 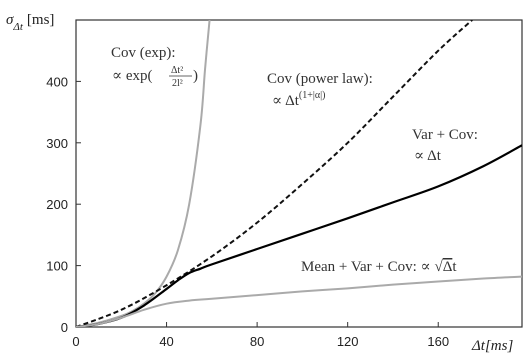 I want to click on annotation-cov-power: Cov (power law): ∝ Δt(1+|α|), so click(x=320, y=90).